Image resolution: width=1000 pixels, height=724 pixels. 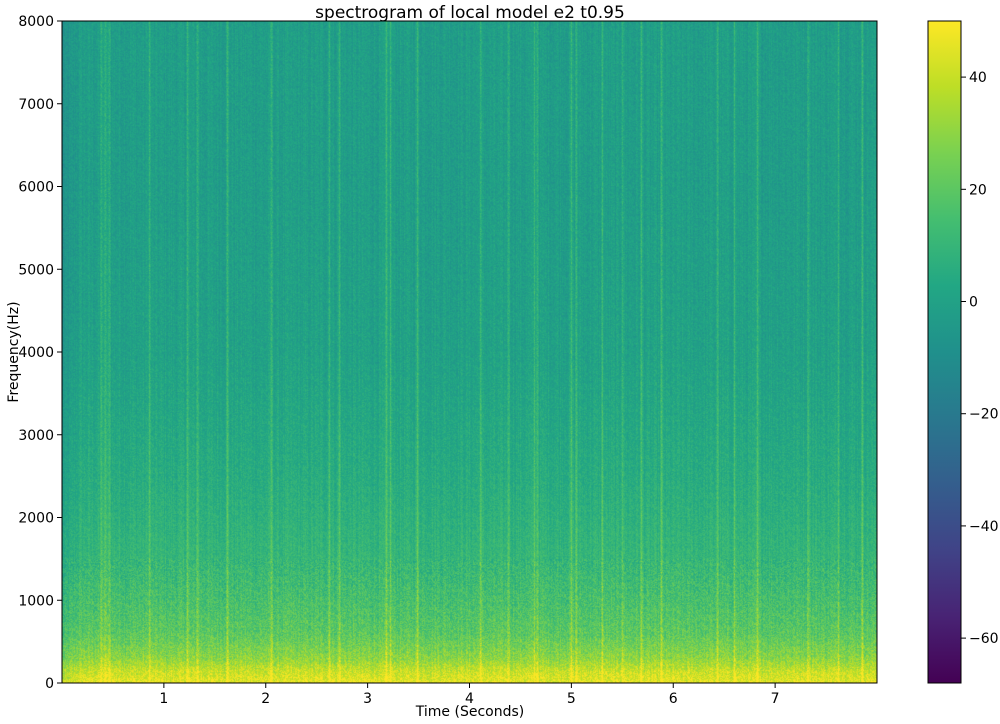 I want to click on y-axis-ticks: 0 1000 2000 3000 4000 5000 6000 7000 8000, so click(x=40, y=353).